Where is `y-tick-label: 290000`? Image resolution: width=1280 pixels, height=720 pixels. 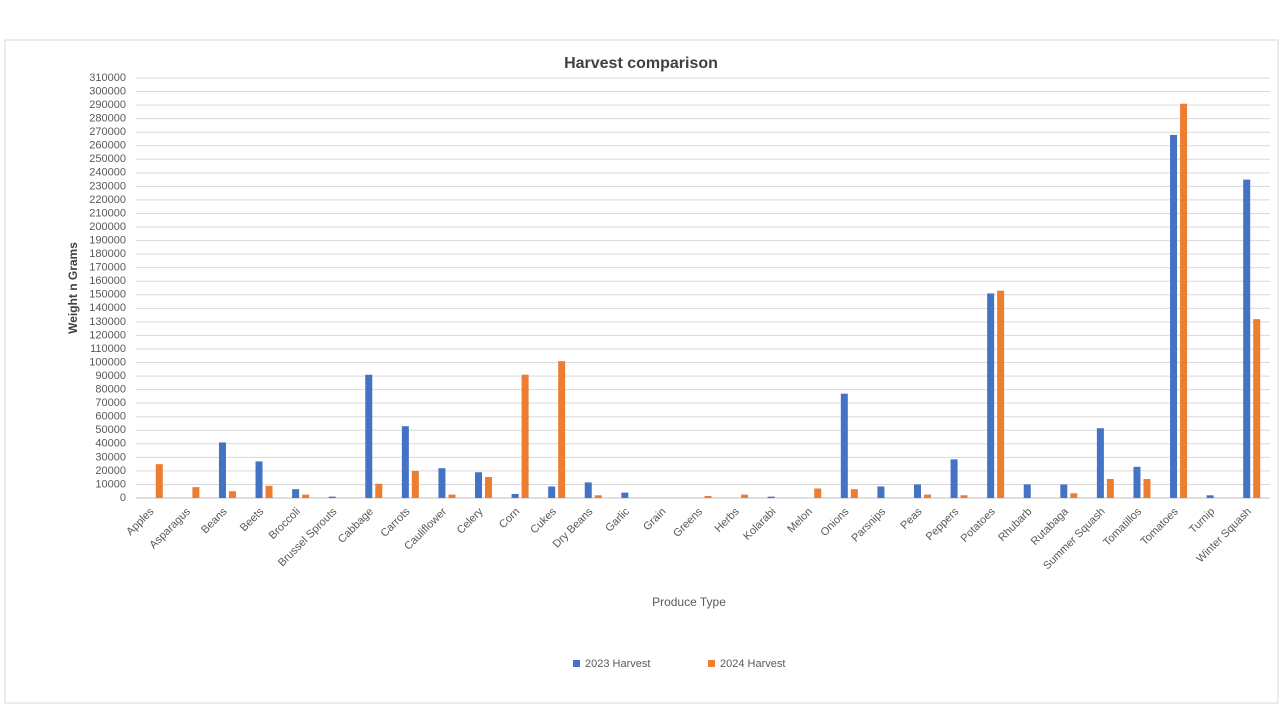
y-tick-label: 290000 is located at coordinates (107, 105).